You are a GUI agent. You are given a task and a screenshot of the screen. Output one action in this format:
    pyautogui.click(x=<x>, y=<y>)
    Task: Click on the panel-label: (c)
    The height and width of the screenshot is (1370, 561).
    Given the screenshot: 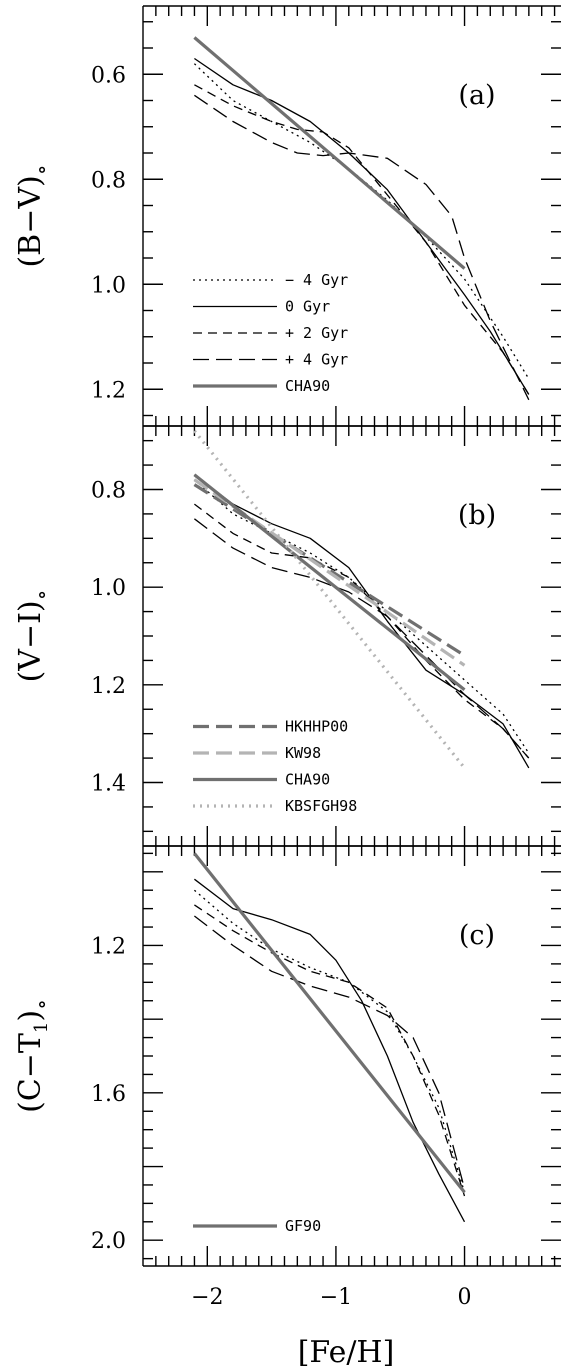 What is the action you would take?
    pyautogui.click(x=477, y=935)
    